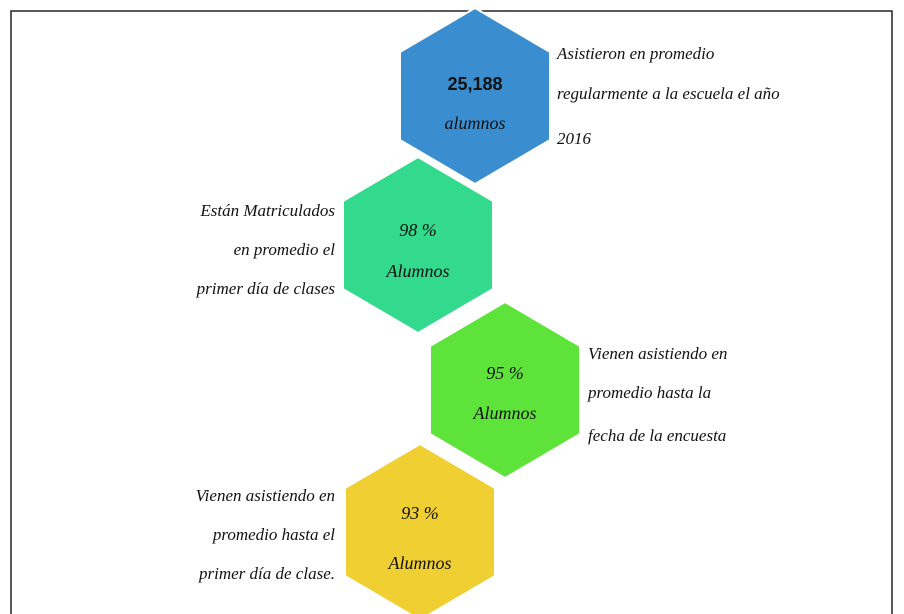 This screenshot has width=904, height=614. I want to click on unit: alumnos, so click(474, 123).